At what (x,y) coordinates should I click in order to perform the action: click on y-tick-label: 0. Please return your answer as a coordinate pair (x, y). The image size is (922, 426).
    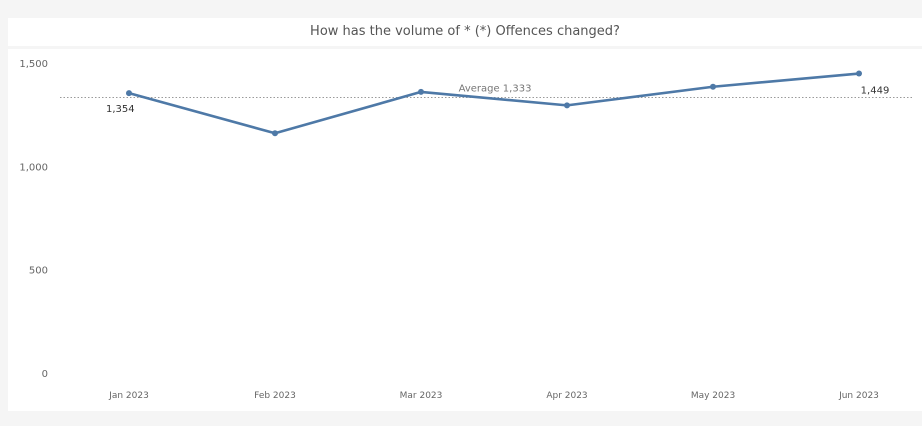
    Looking at the image, I should click on (45, 374).